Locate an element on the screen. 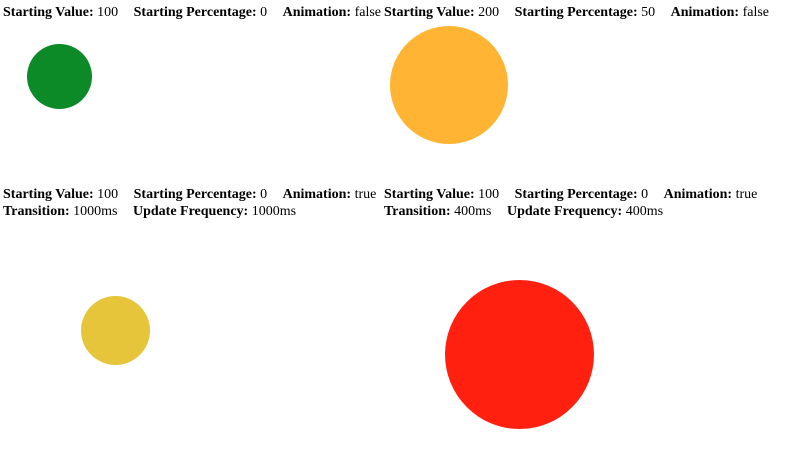 The image size is (800, 453). transition-value: 400ms is located at coordinates (473, 211).